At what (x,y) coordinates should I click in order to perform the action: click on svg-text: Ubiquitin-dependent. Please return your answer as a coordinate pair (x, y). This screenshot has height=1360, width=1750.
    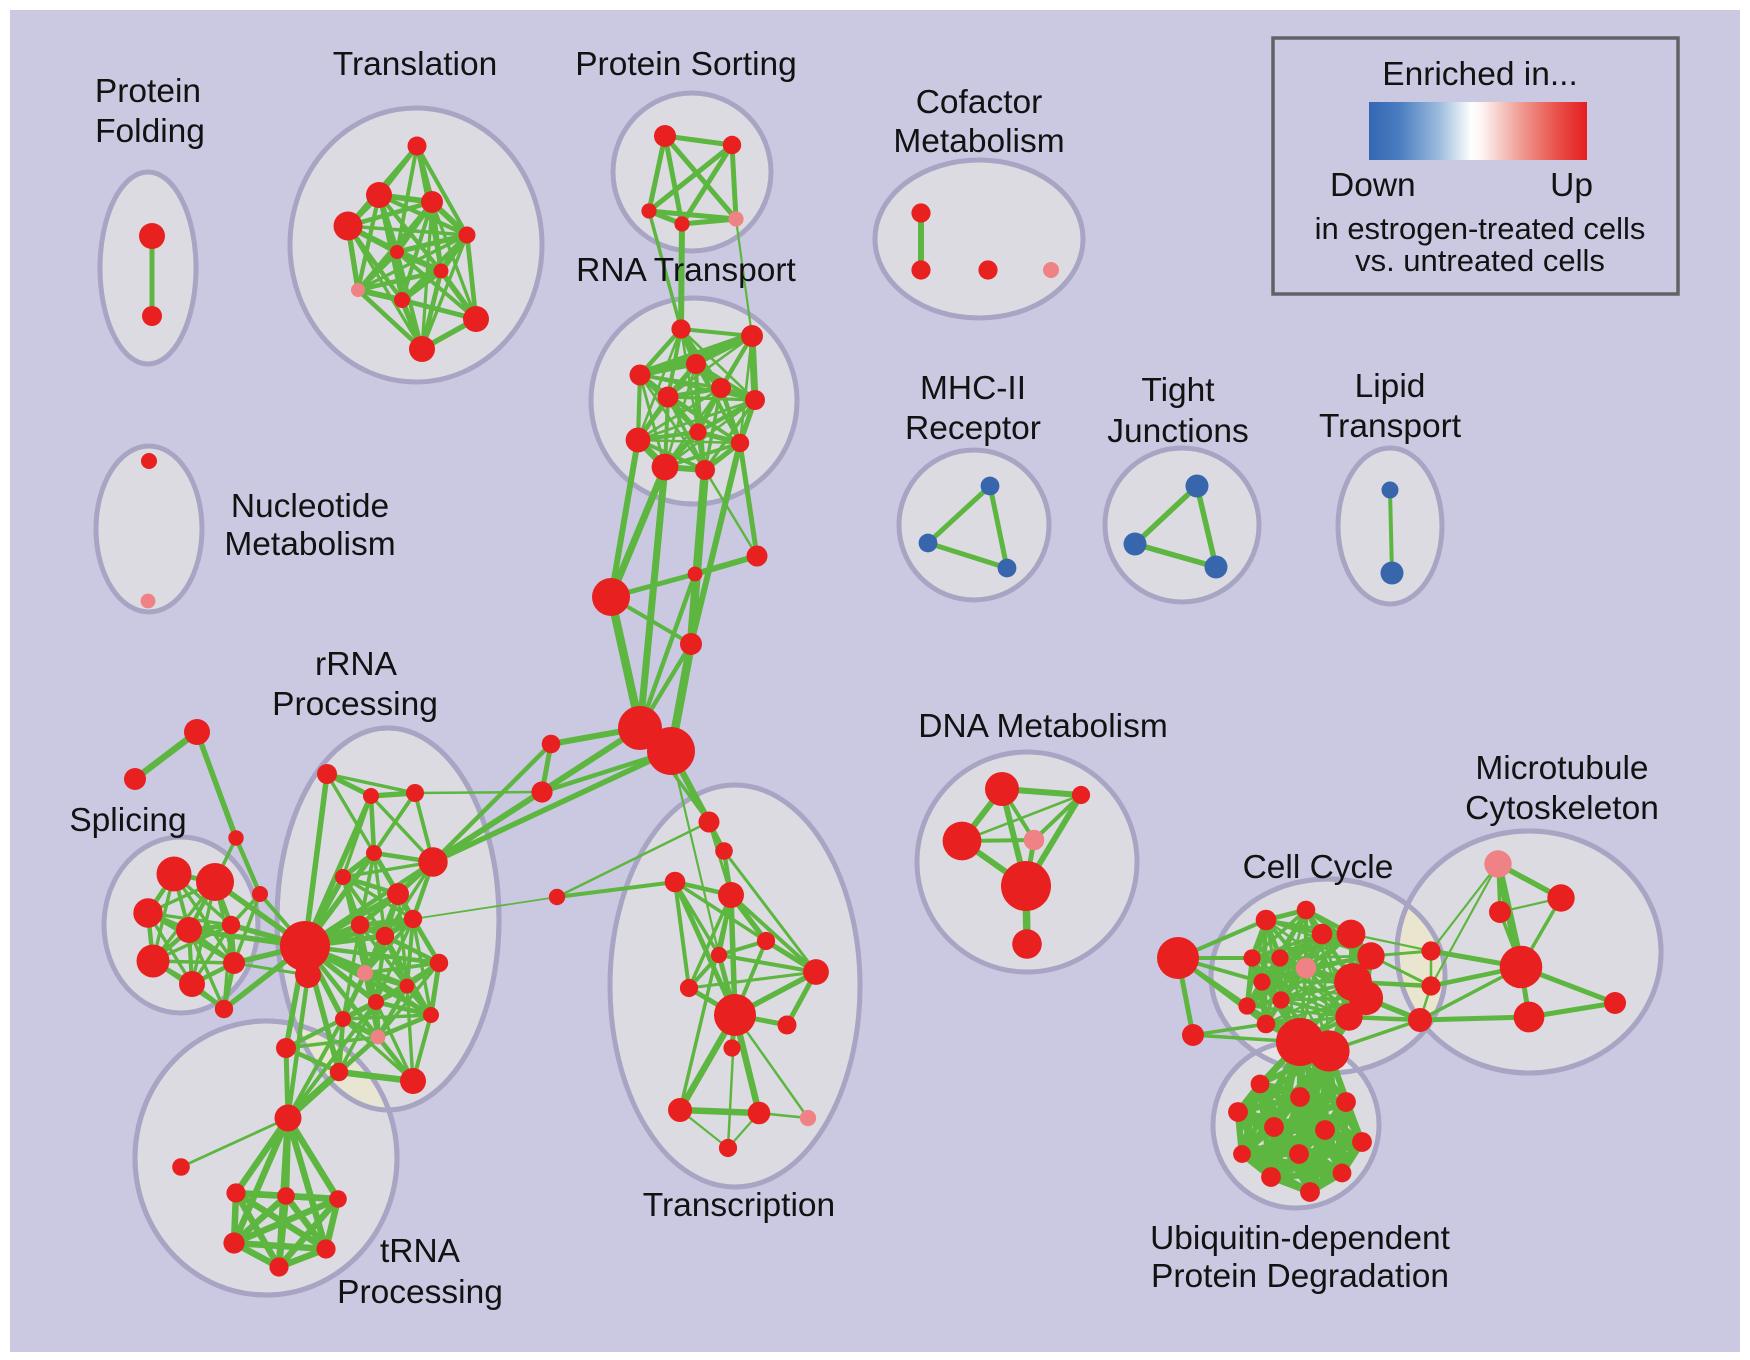
    Looking at the image, I should click on (1300, 1238).